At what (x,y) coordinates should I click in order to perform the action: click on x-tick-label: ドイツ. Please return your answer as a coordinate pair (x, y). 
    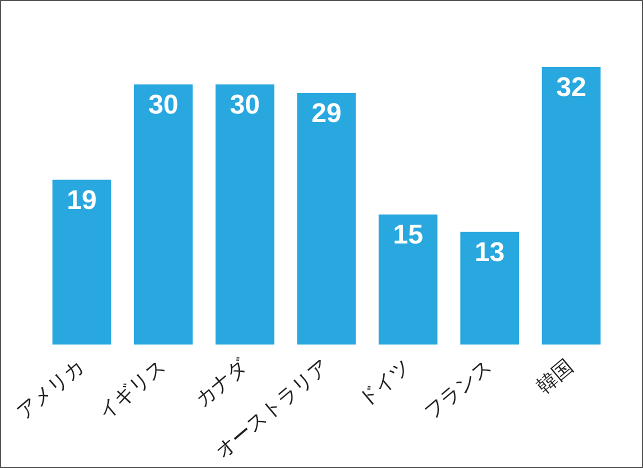
    Looking at the image, I should click on (384, 383).